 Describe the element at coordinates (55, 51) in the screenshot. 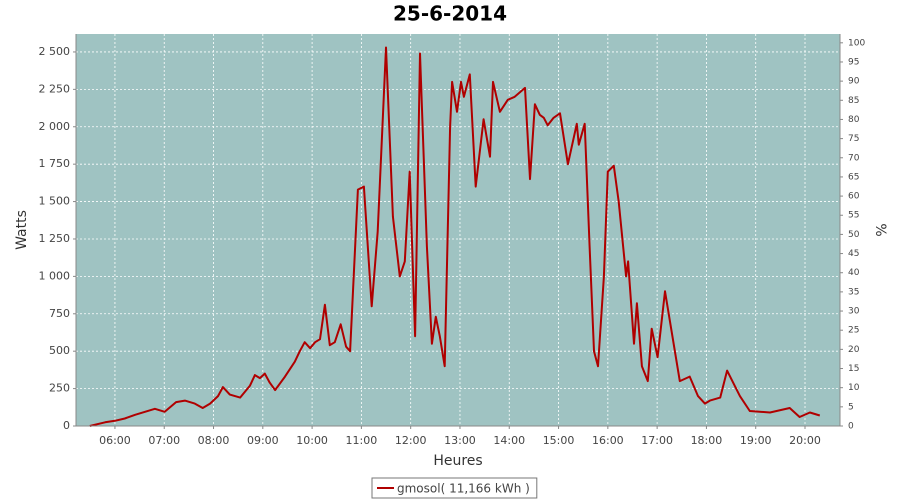

I see `y-tick-label: 2 500` at that location.